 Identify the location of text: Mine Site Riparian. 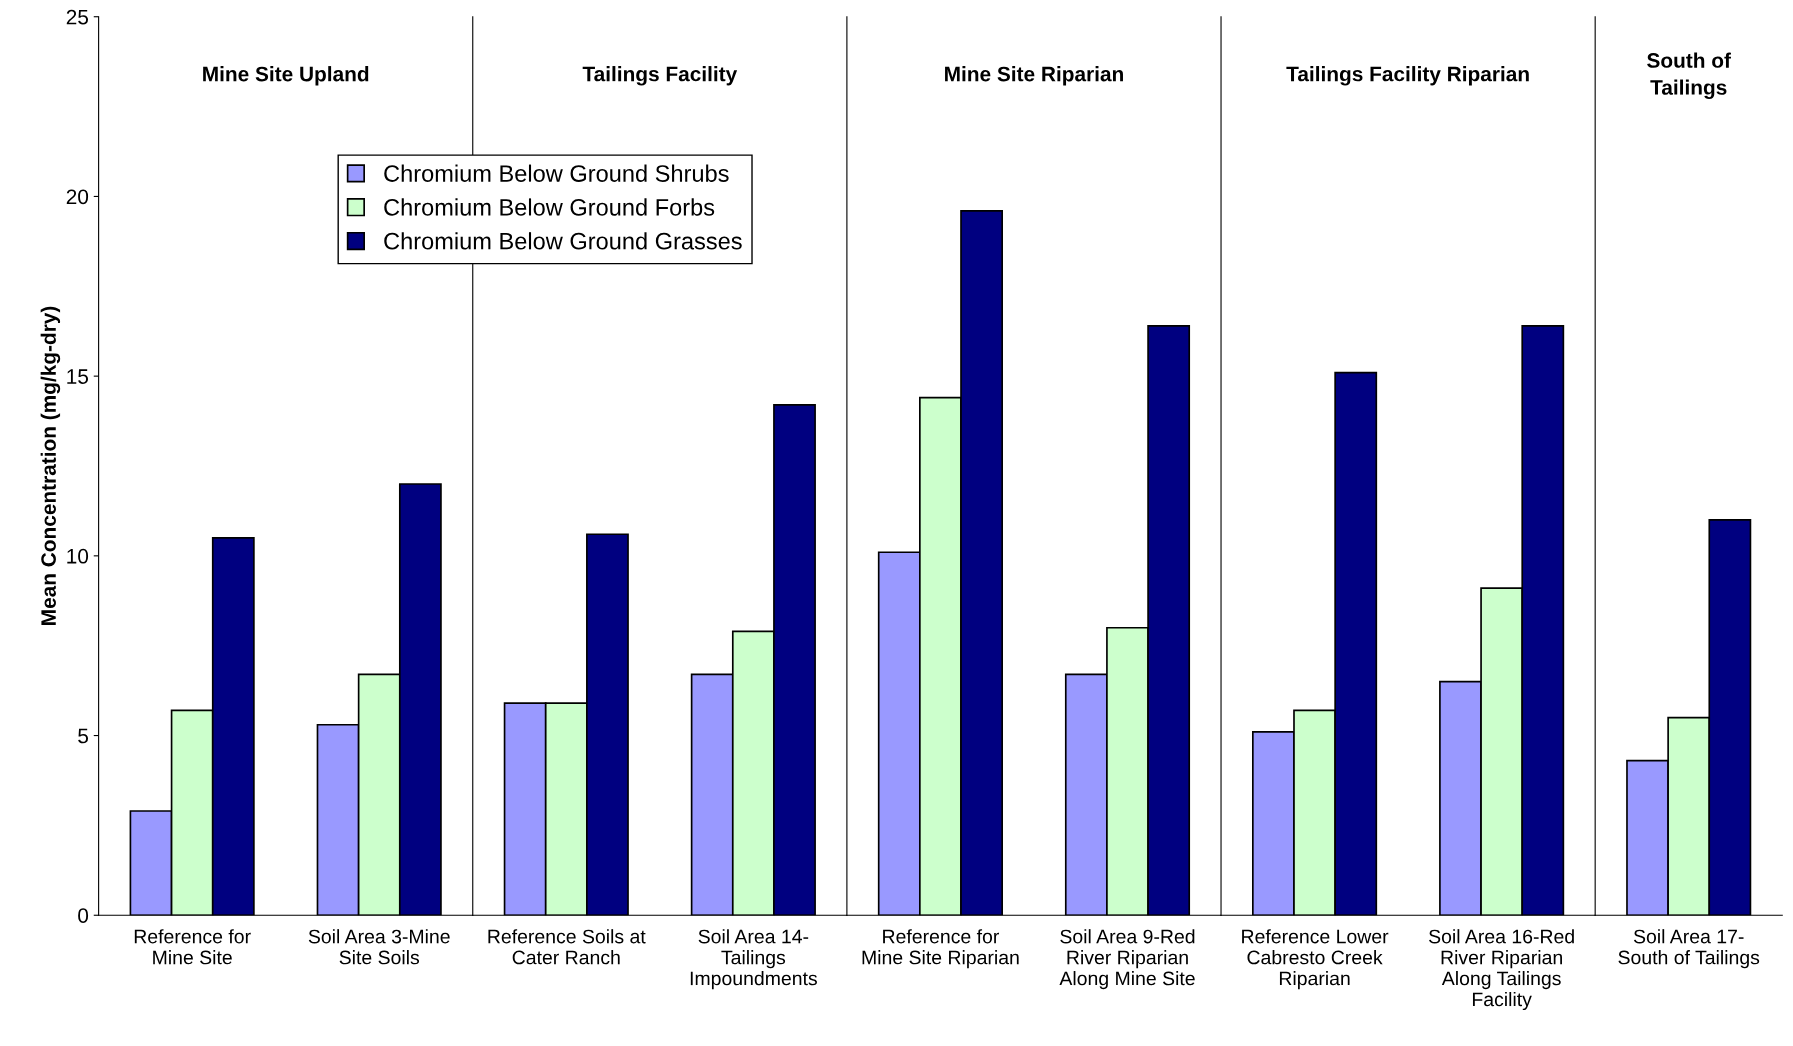
(1034, 76).